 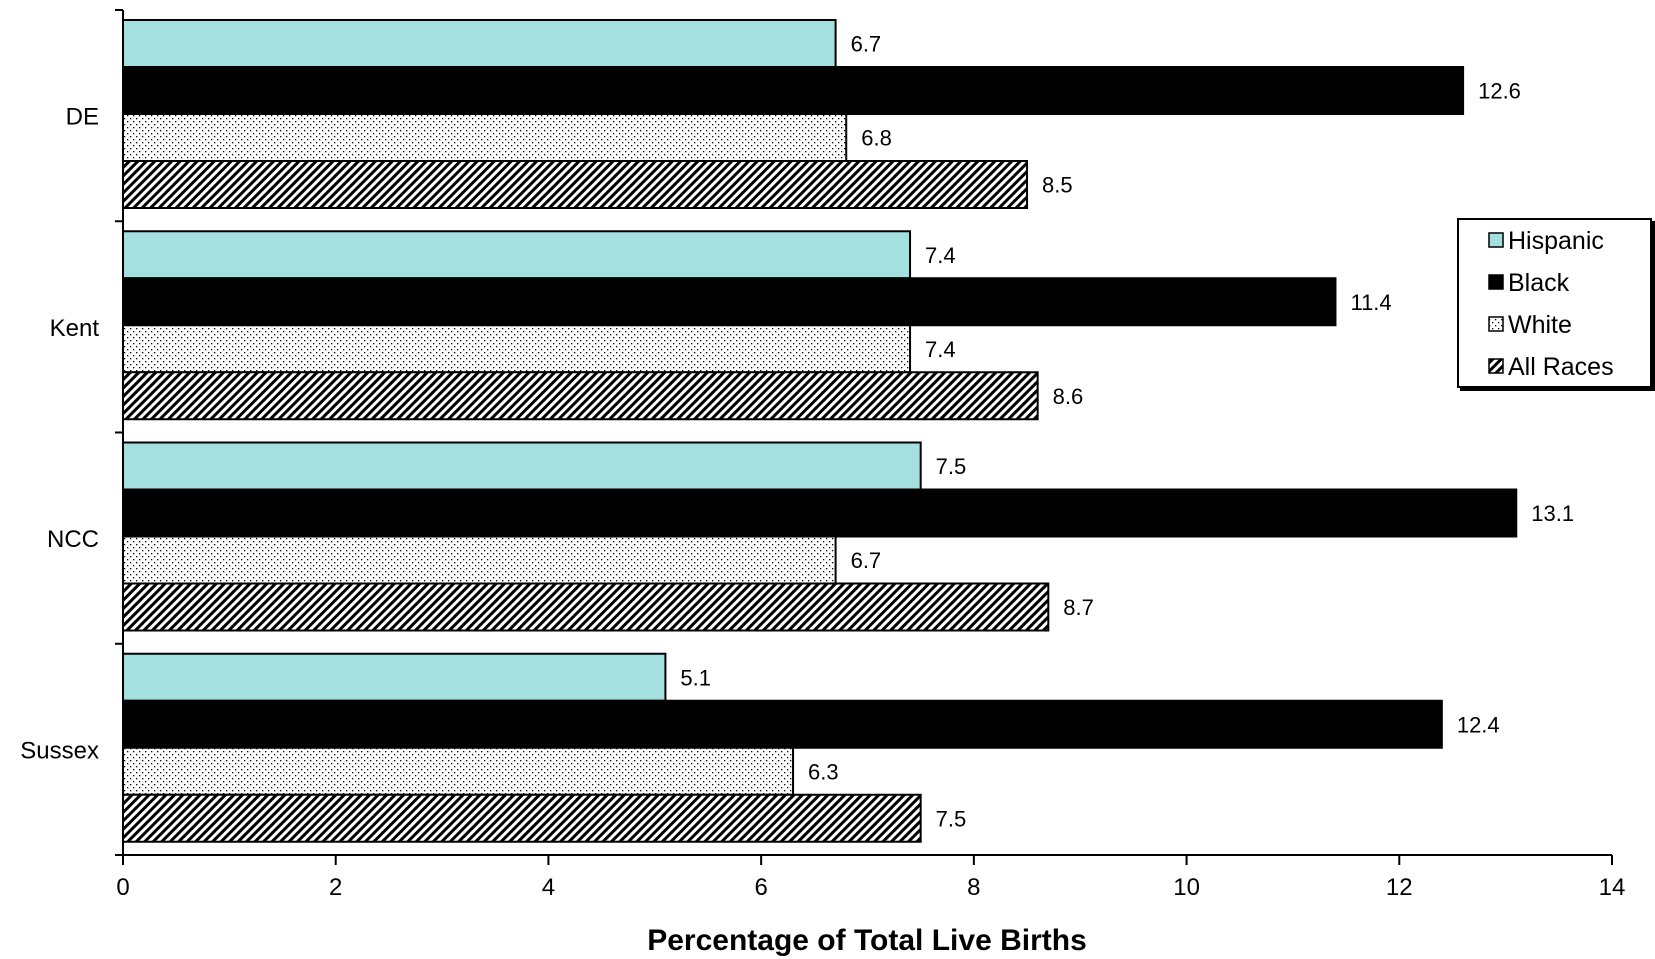 What do you see at coordinates (119, 432) in the screenshot?
I see `y-ticks` at bounding box center [119, 432].